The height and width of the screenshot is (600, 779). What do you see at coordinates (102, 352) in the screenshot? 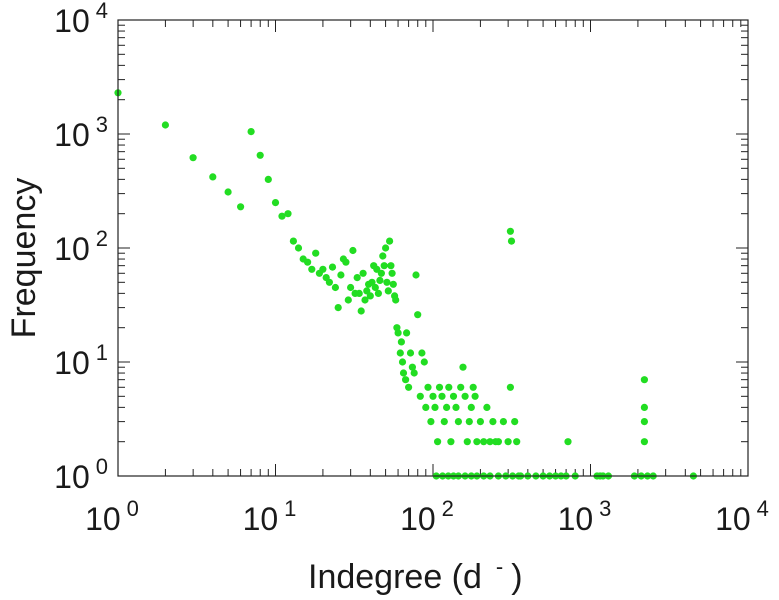
I see `tick-label-exponent: 1` at bounding box center [102, 352].